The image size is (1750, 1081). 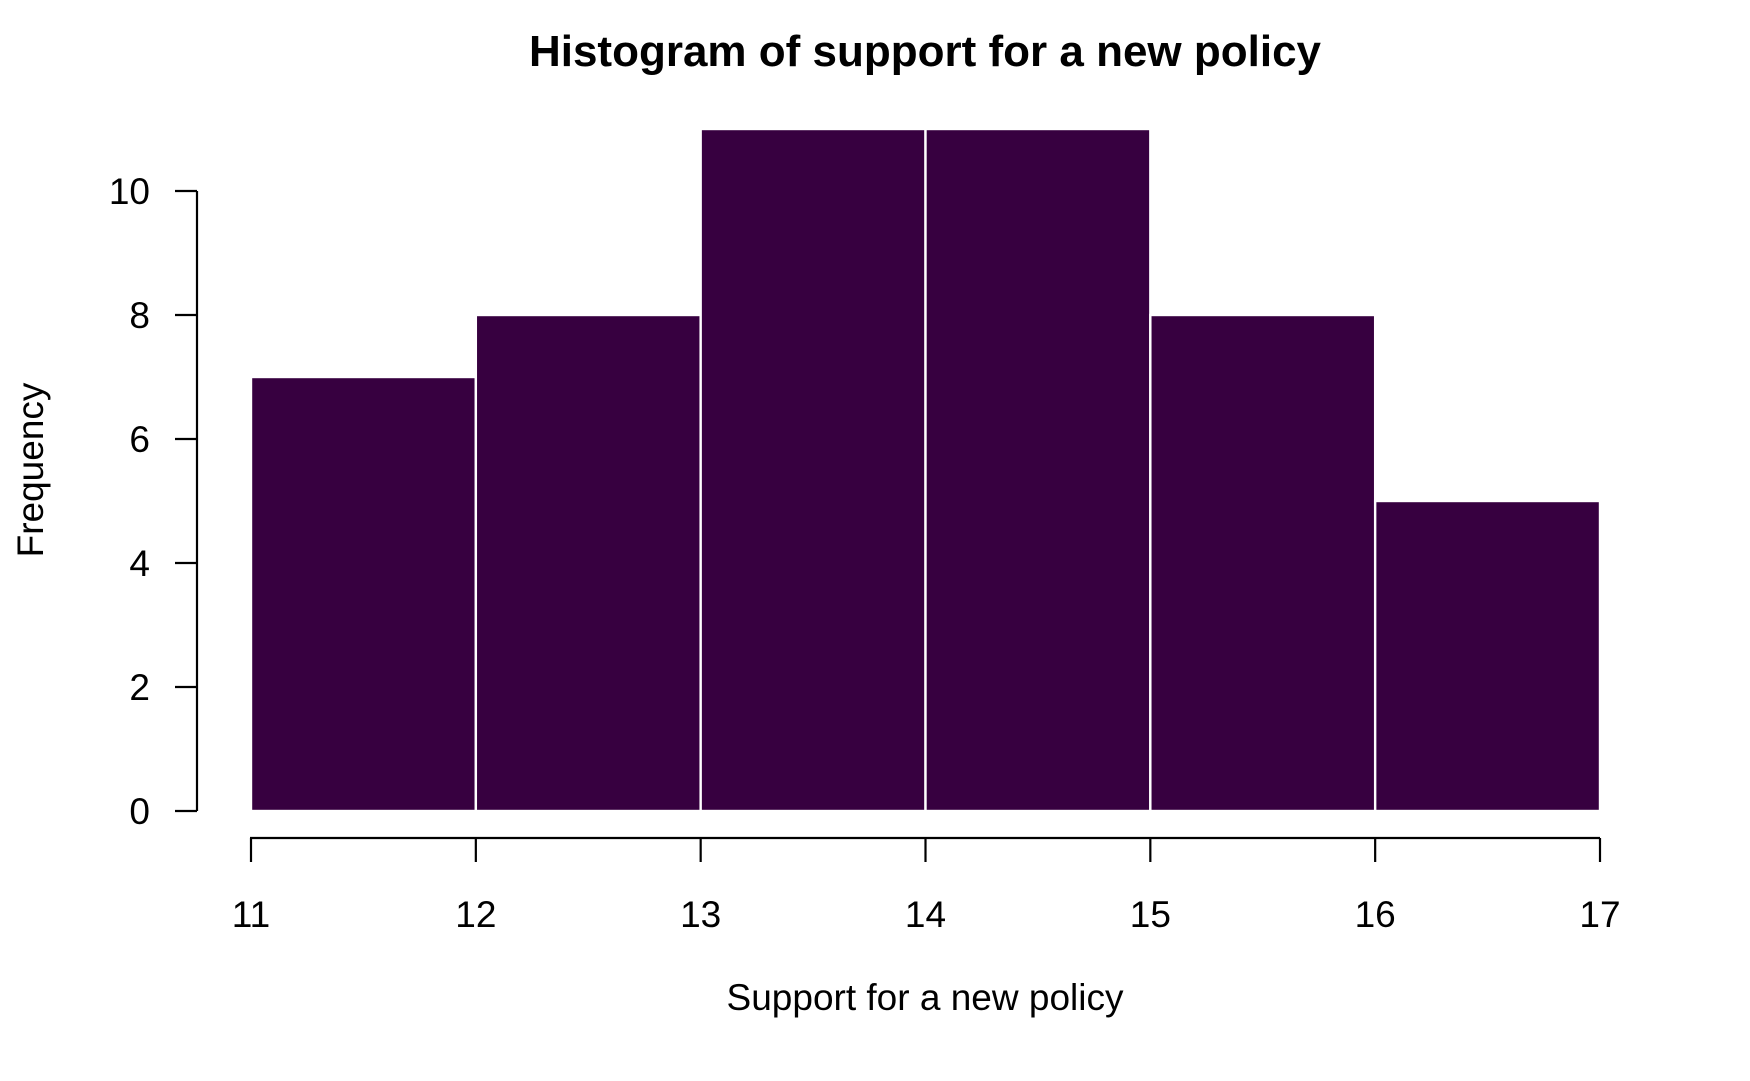 I want to click on x-tick-label: 16, so click(x=1375, y=914).